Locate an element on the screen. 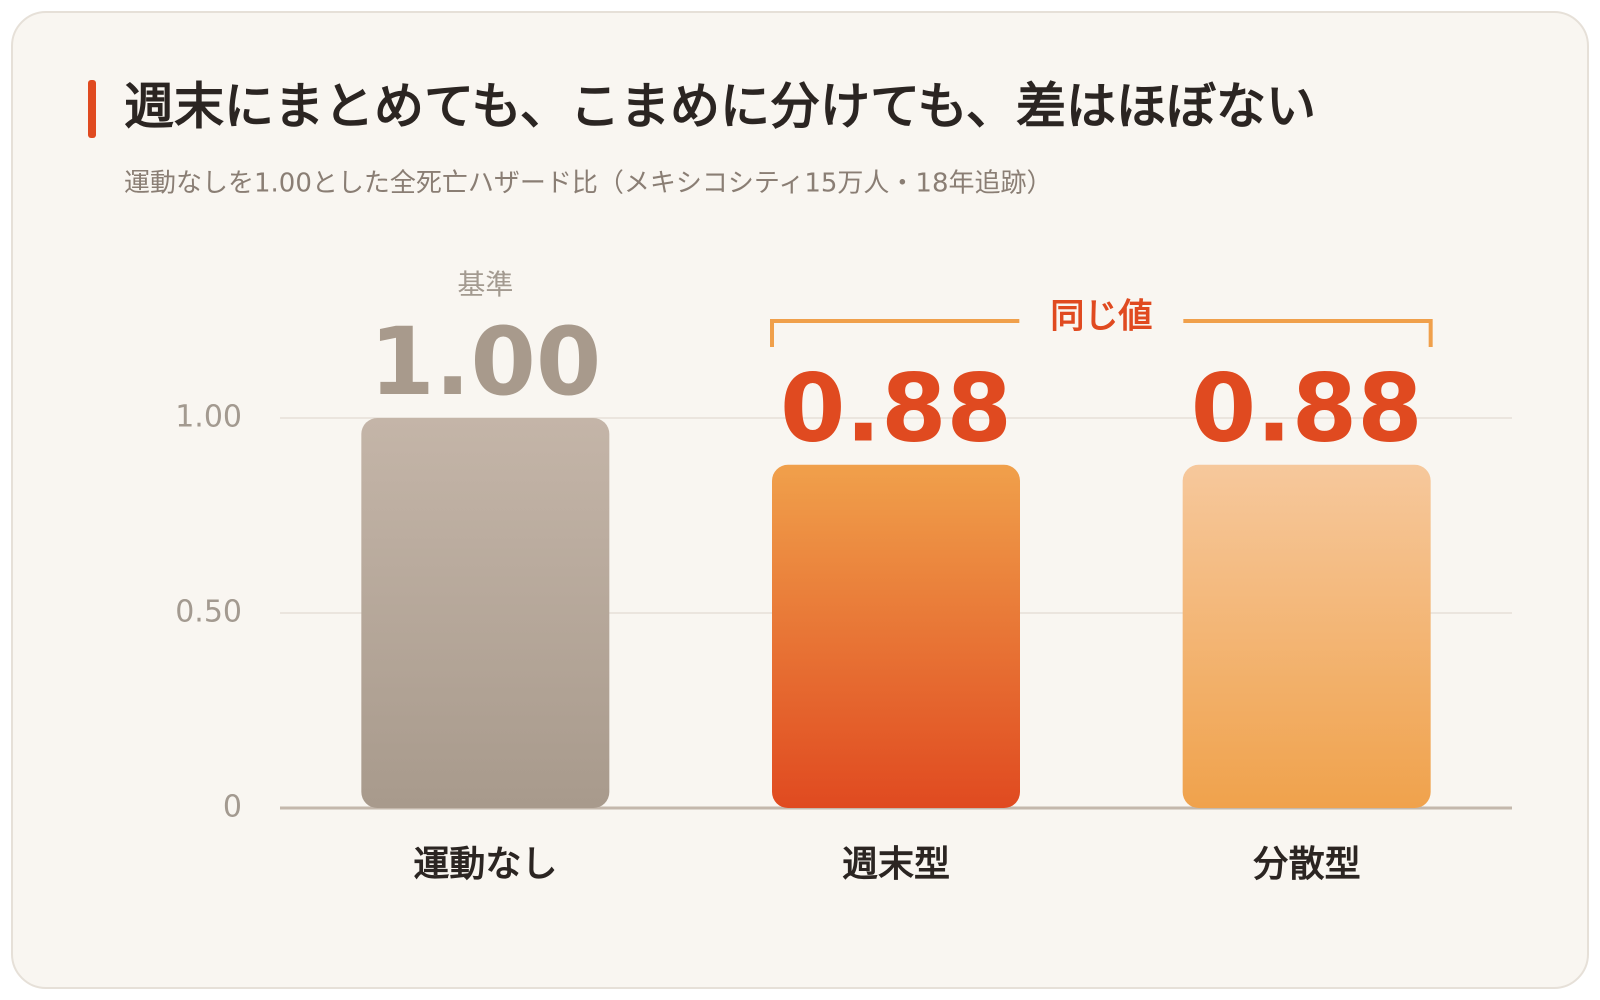  y-tick-label: 1.00 is located at coordinates (208, 417).